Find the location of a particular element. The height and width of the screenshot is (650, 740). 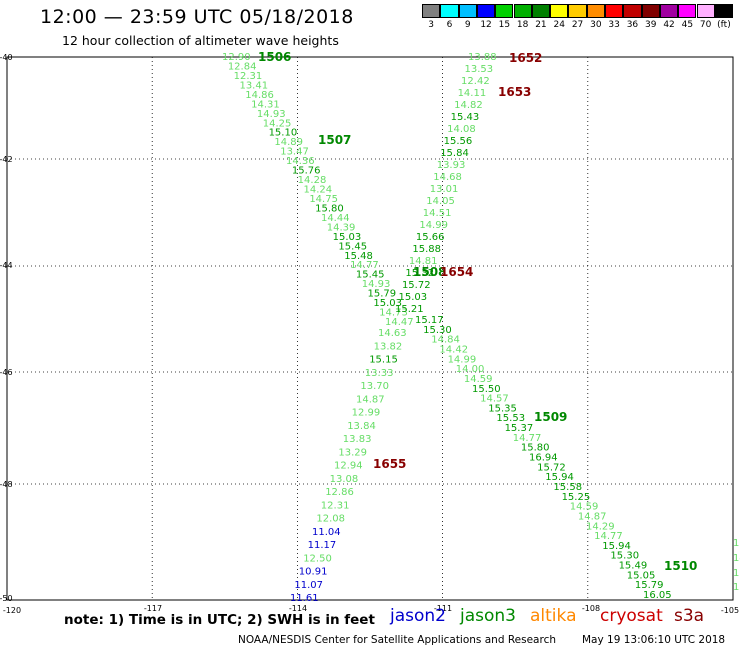

wave-height-value: 15. is located at coordinates (736, 543).